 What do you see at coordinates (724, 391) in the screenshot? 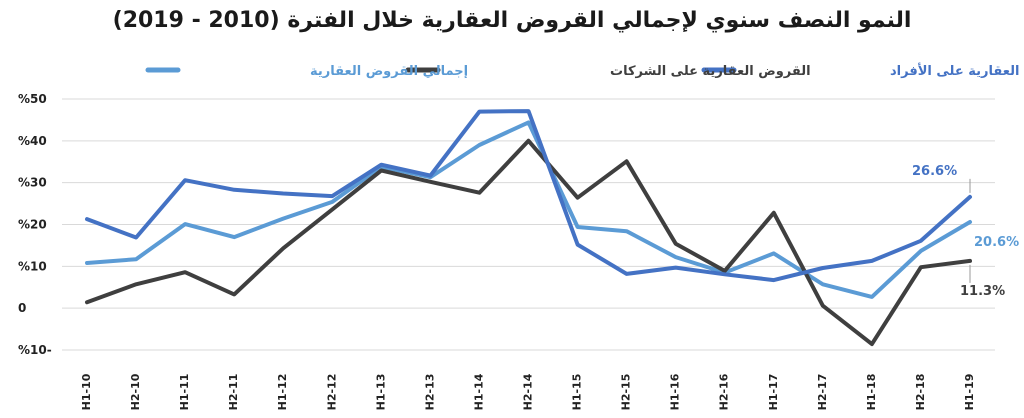
I see `x-tick-label: H2-16` at bounding box center [724, 391].